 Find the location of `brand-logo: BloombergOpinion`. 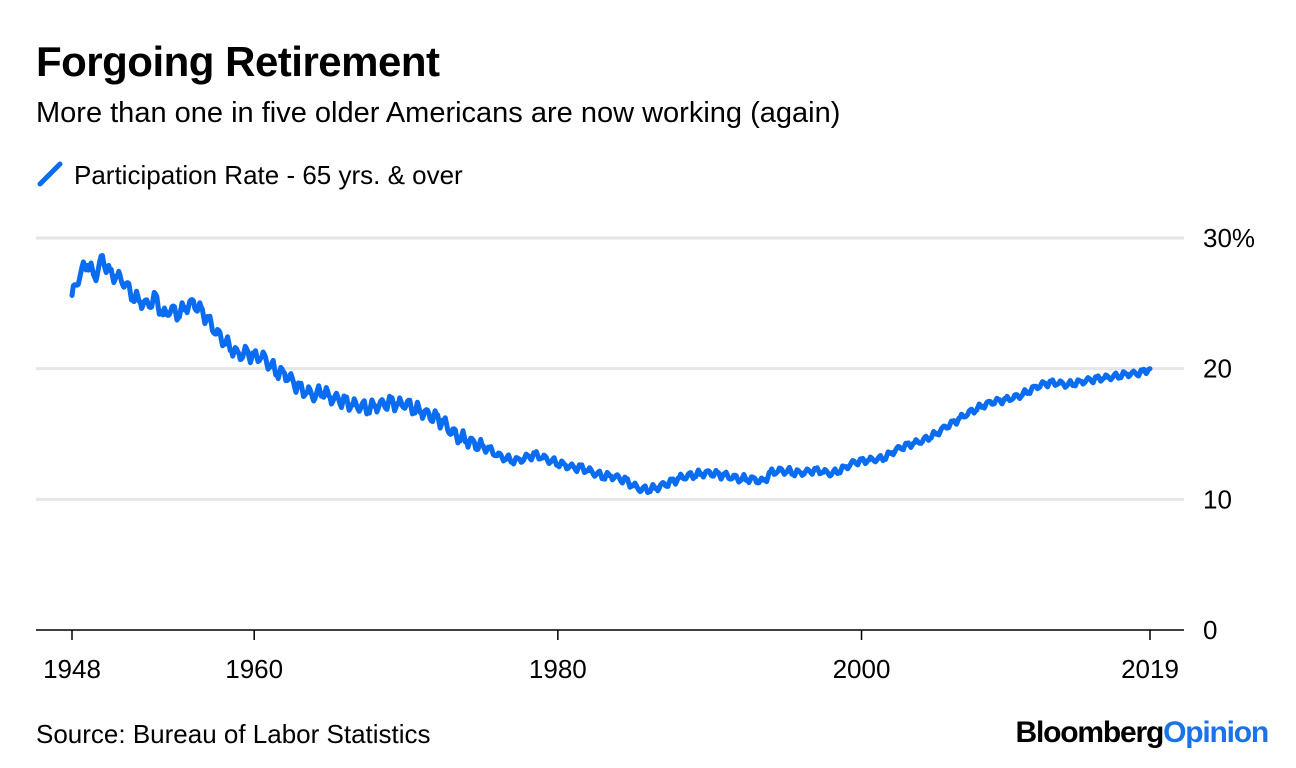

brand-logo: BloombergOpinion is located at coordinates (1142, 733).